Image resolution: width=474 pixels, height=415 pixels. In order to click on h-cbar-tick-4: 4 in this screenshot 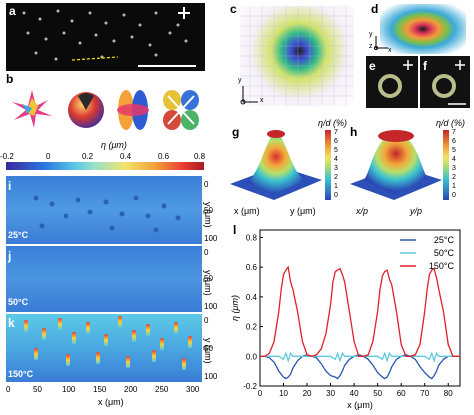, I will do `click(454, 159)`.